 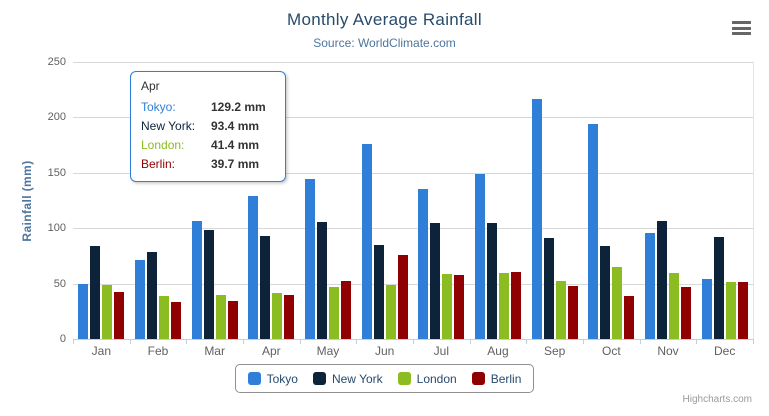 What do you see at coordinates (436, 378) in the screenshot?
I see `legend-label: London` at bounding box center [436, 378].